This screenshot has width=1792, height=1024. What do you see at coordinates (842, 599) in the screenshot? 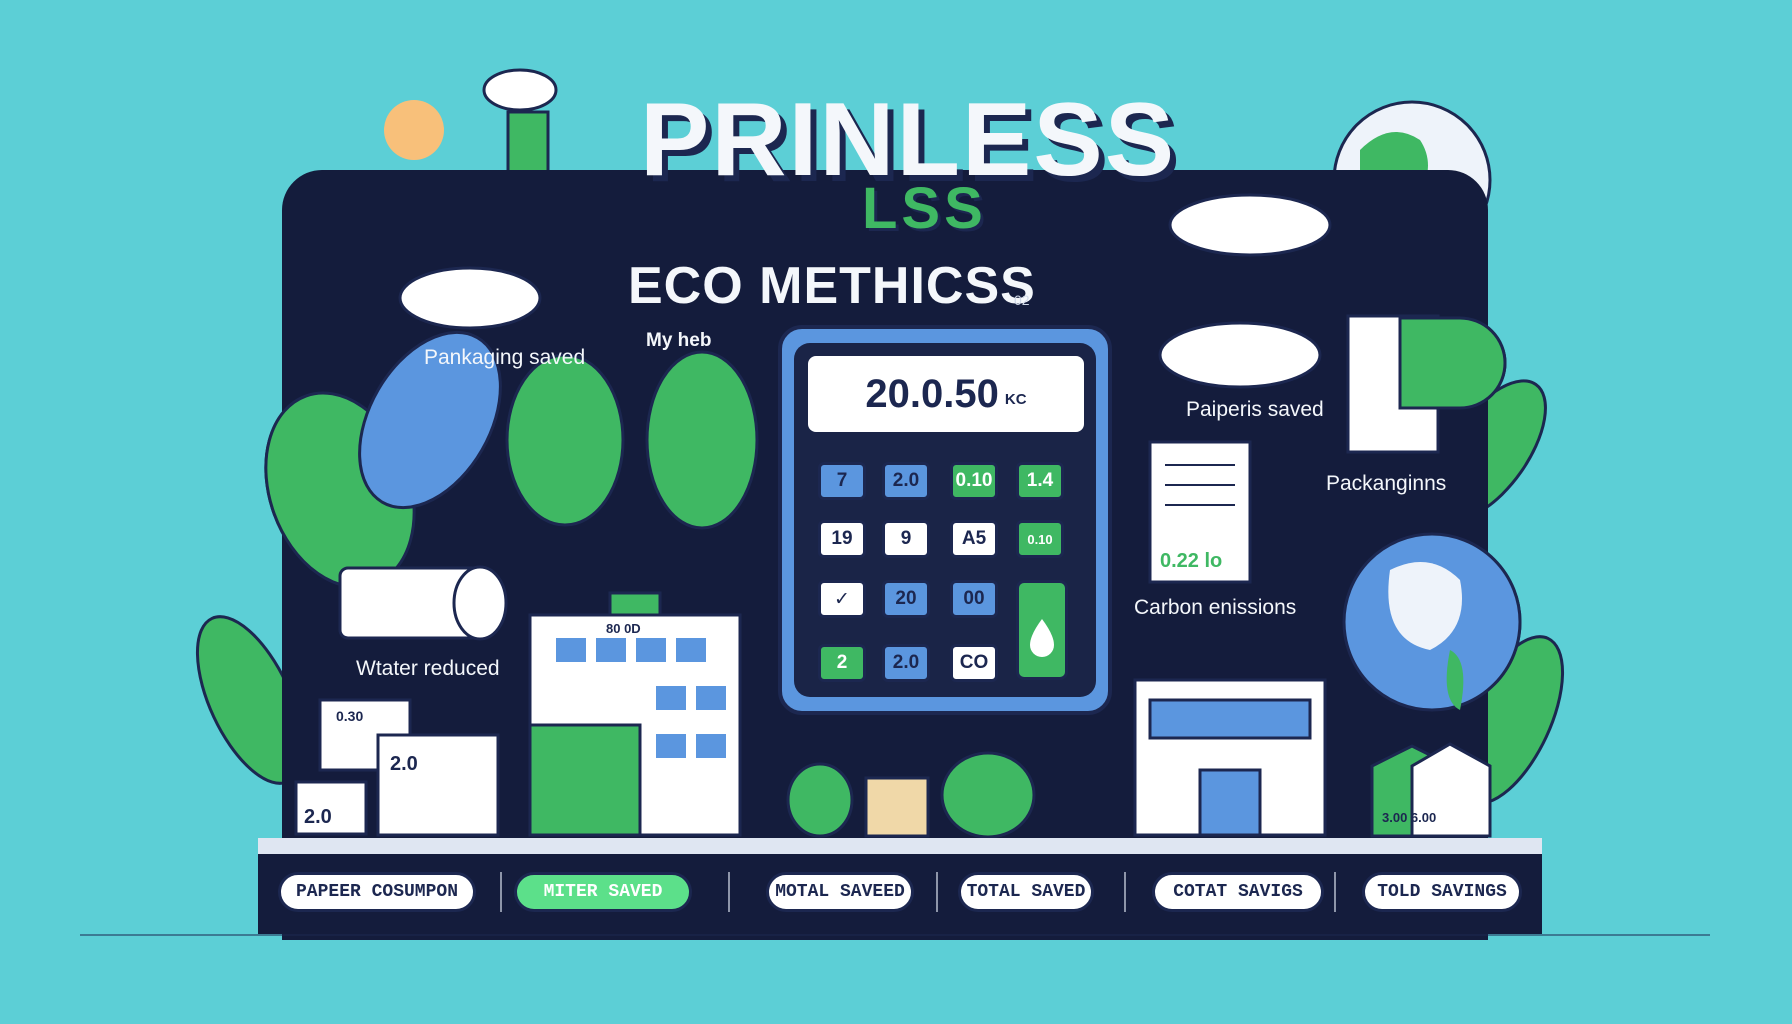
I see `calc-check-key: ✓` at bounding box center [842, 599].